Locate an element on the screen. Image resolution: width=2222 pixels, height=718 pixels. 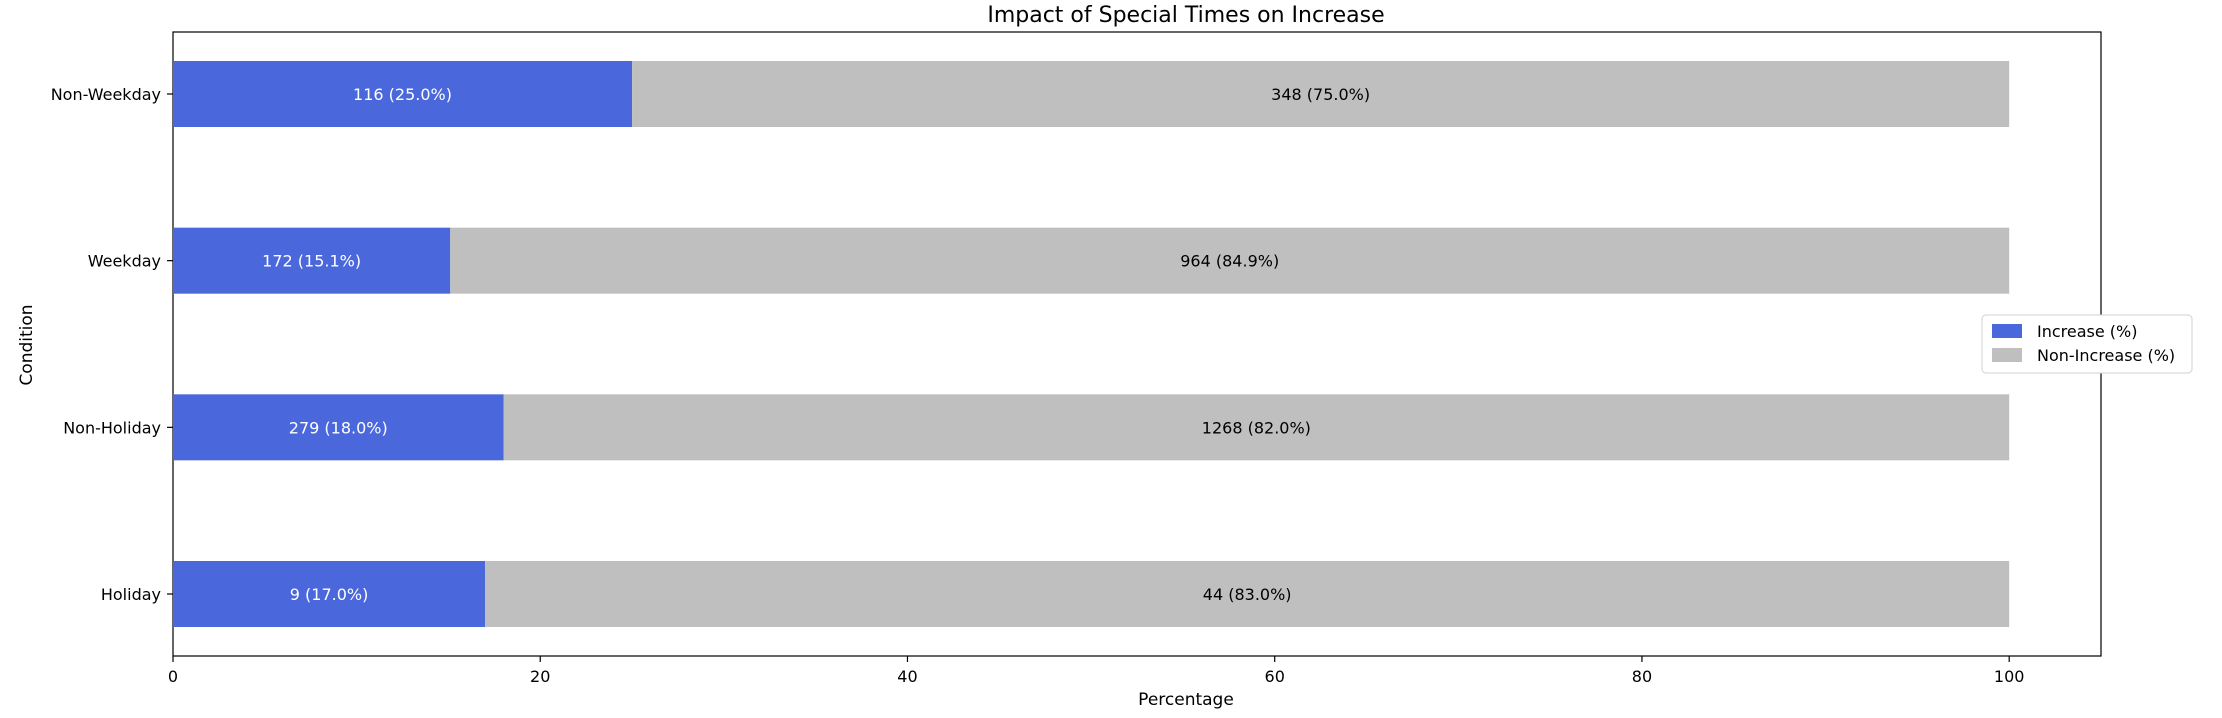
bar-label-non-weekday-non-increase: 348 (75.0%) is located at coordinates (1320, 94).